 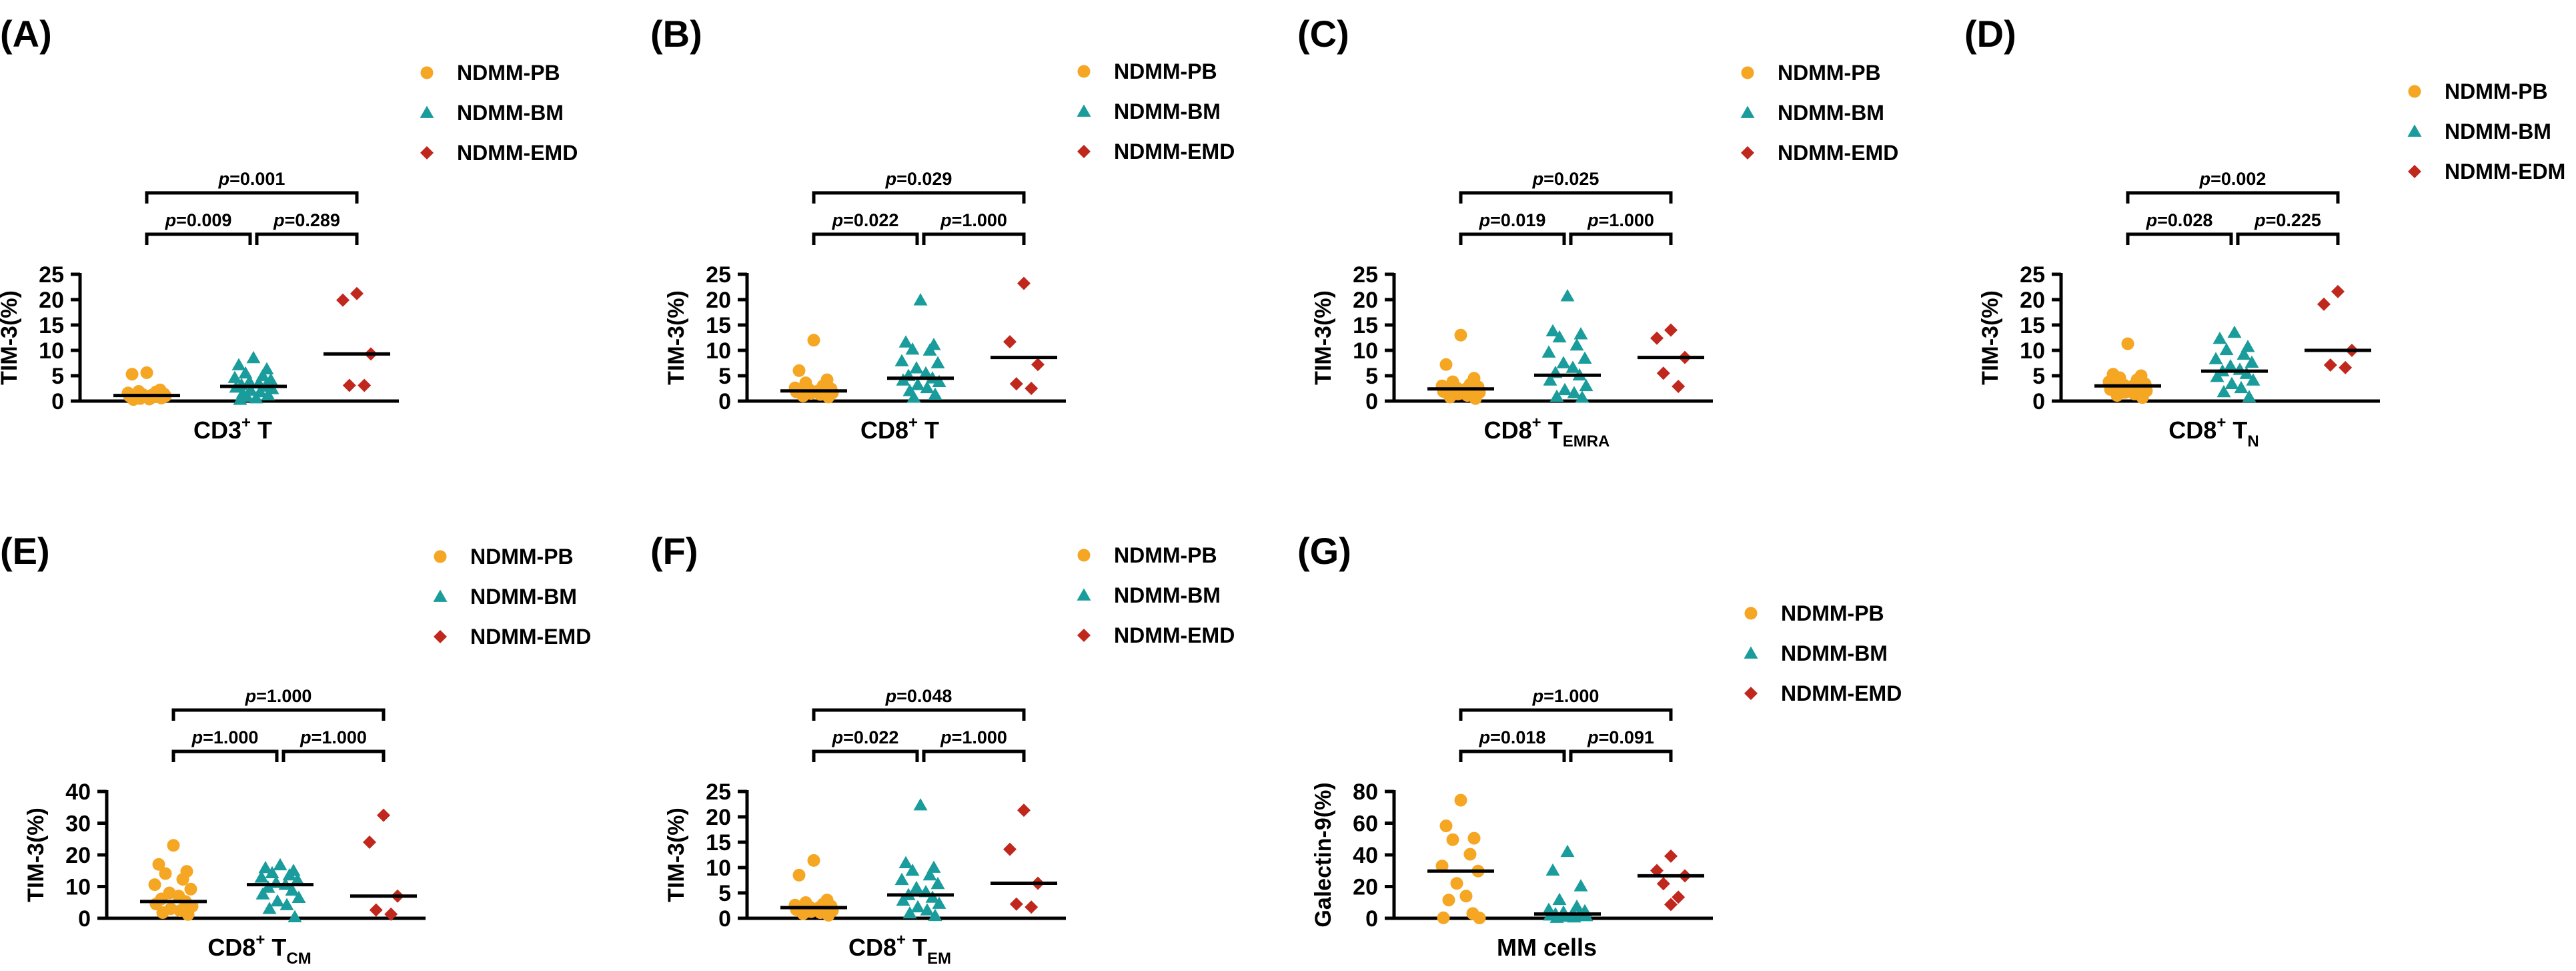 What do you see at coordinates (718, 817) in the screenshot?
I see `y-tick-label: 20` at bounding box center [718, 817].